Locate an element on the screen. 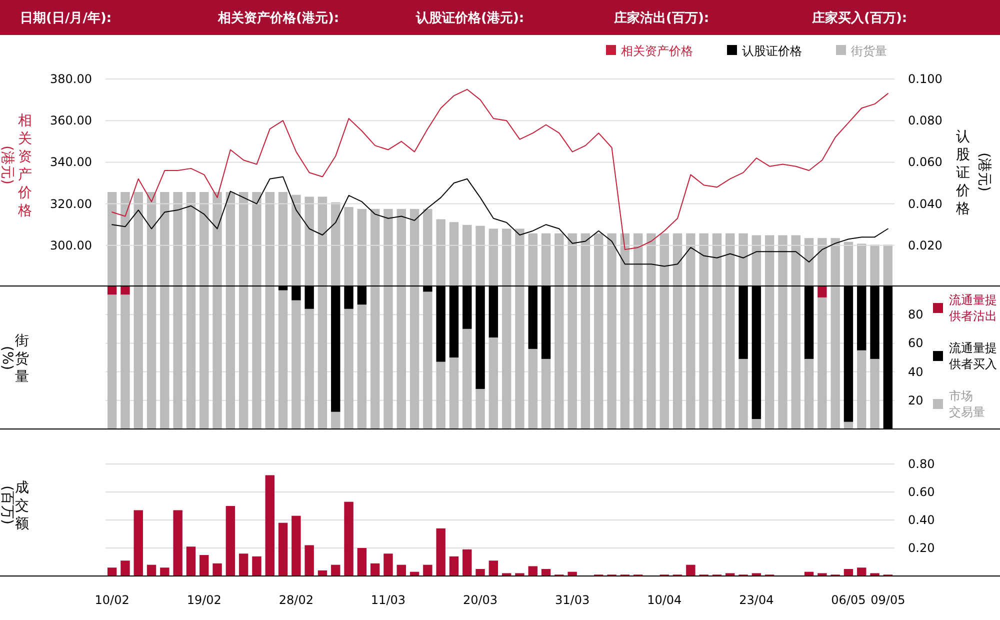 The height and width of the screenshot is (620, 1000). legend-label: 街货量 is located at coordinates (869, 51).